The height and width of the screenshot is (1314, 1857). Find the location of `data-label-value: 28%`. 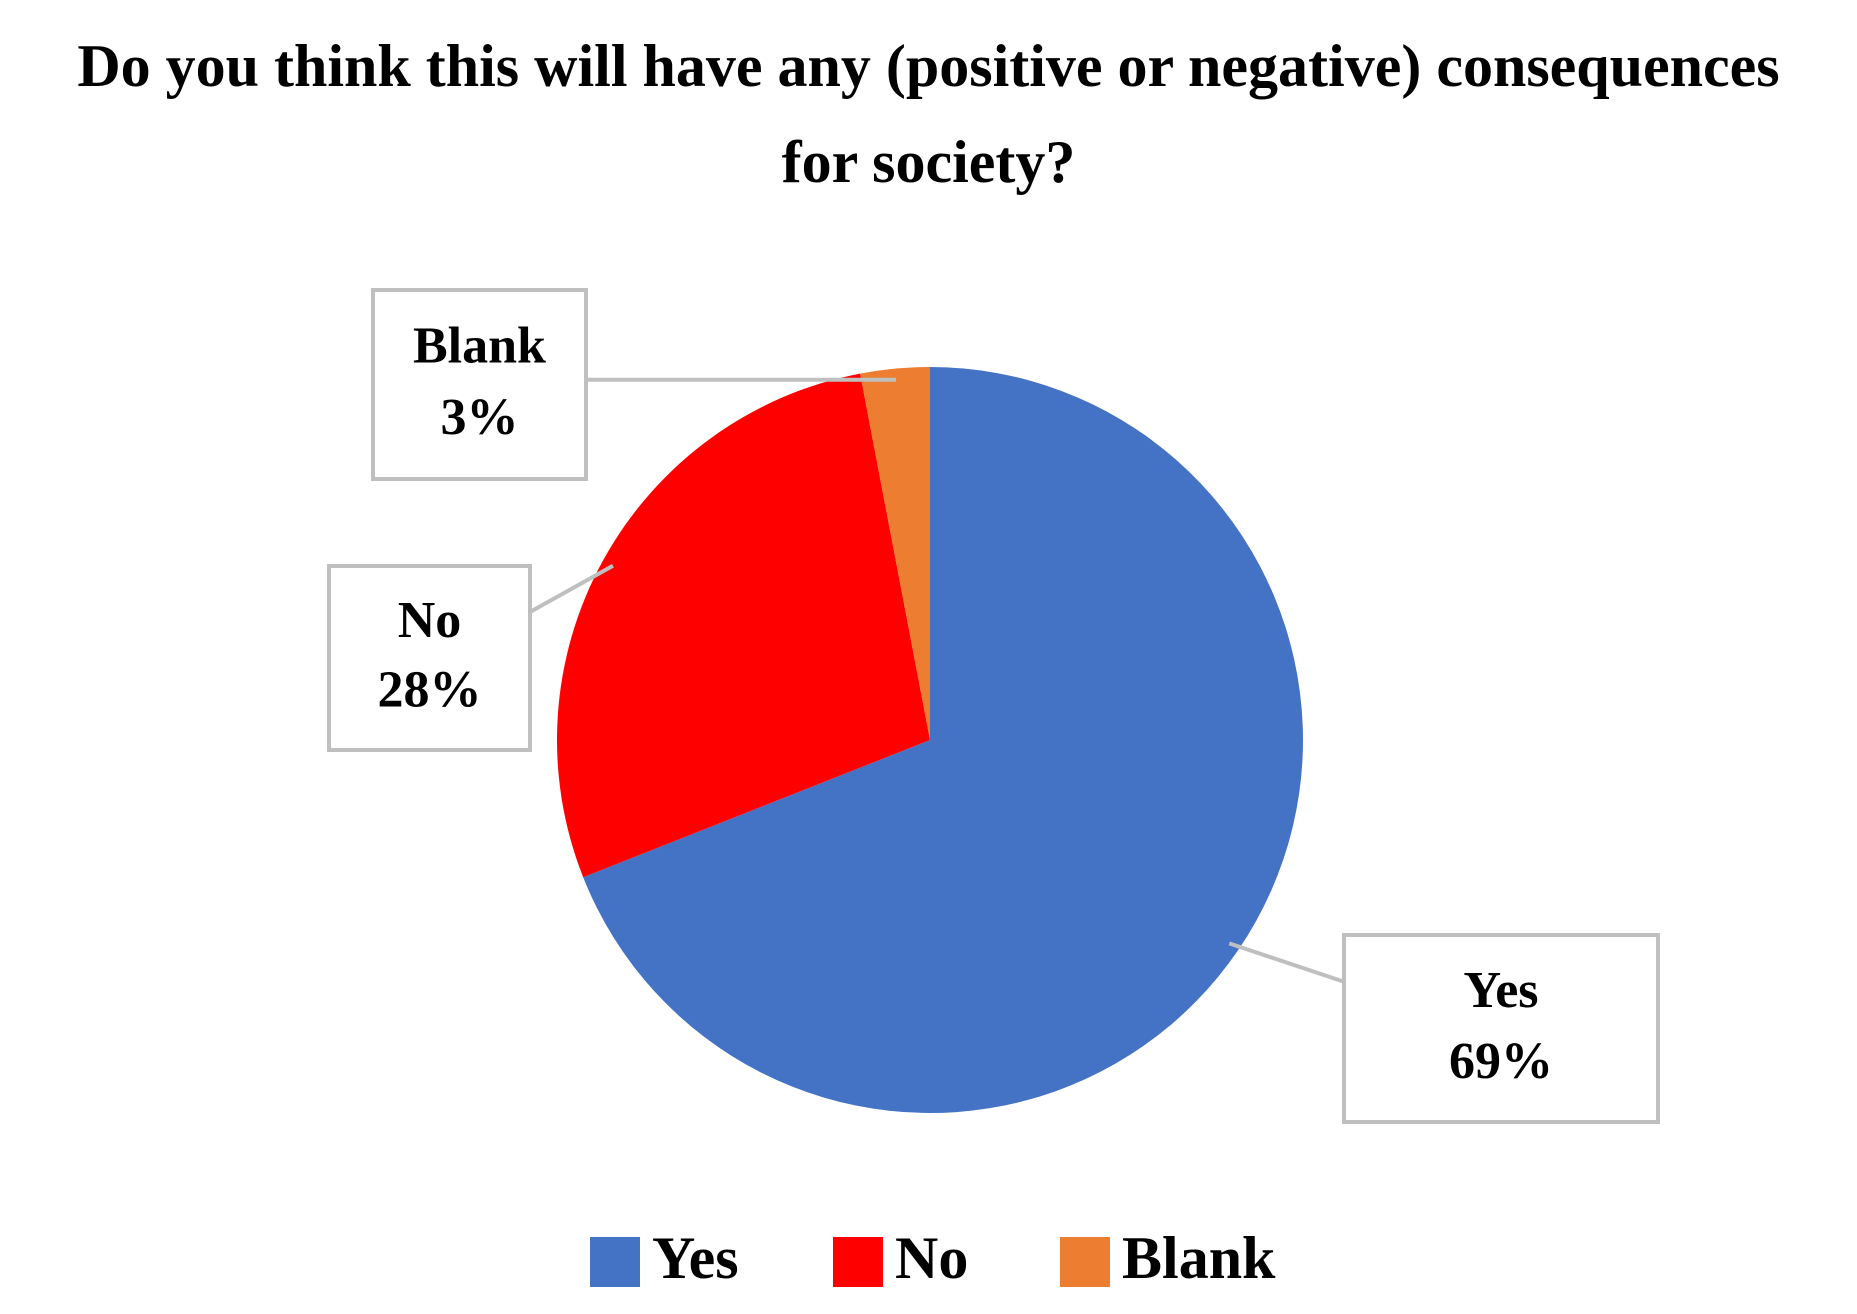

data-label-value: 28% is located at coordinates (430, 690).